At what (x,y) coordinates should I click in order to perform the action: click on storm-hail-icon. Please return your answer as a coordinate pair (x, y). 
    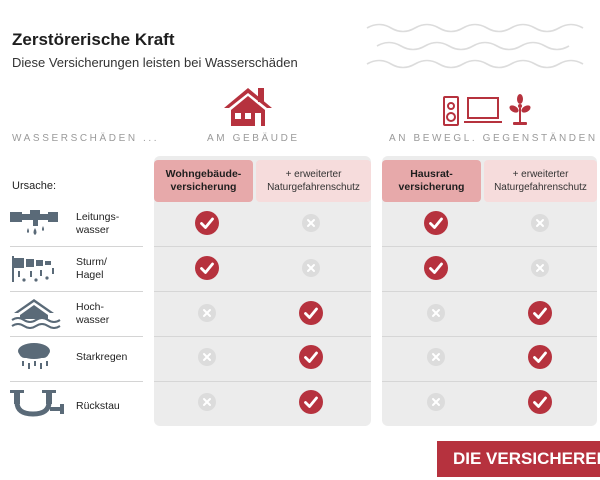
    Looking at the image, I should click on (33, 269).